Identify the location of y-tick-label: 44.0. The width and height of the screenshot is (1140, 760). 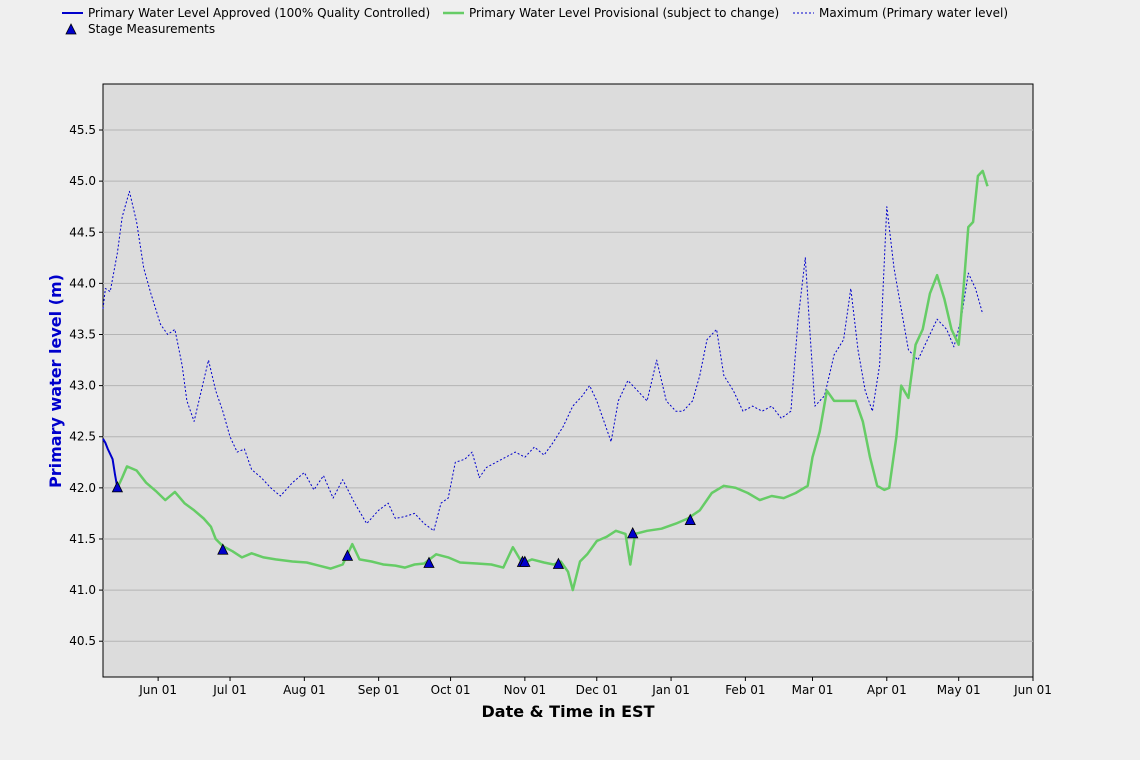
(82, 283).